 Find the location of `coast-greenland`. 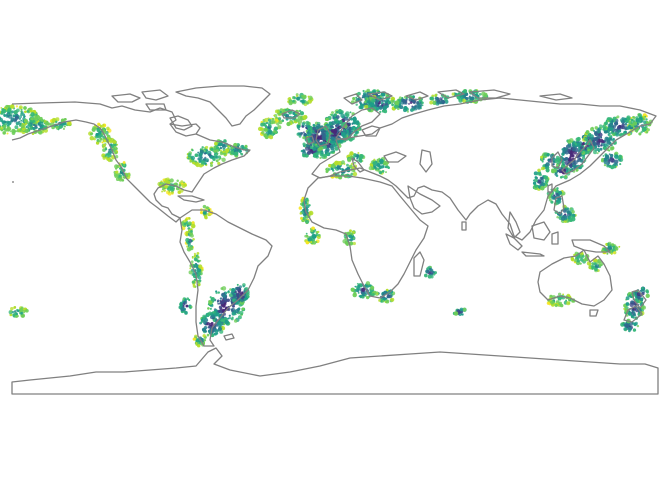

coast-greenland is located at coordinates (223, 106).